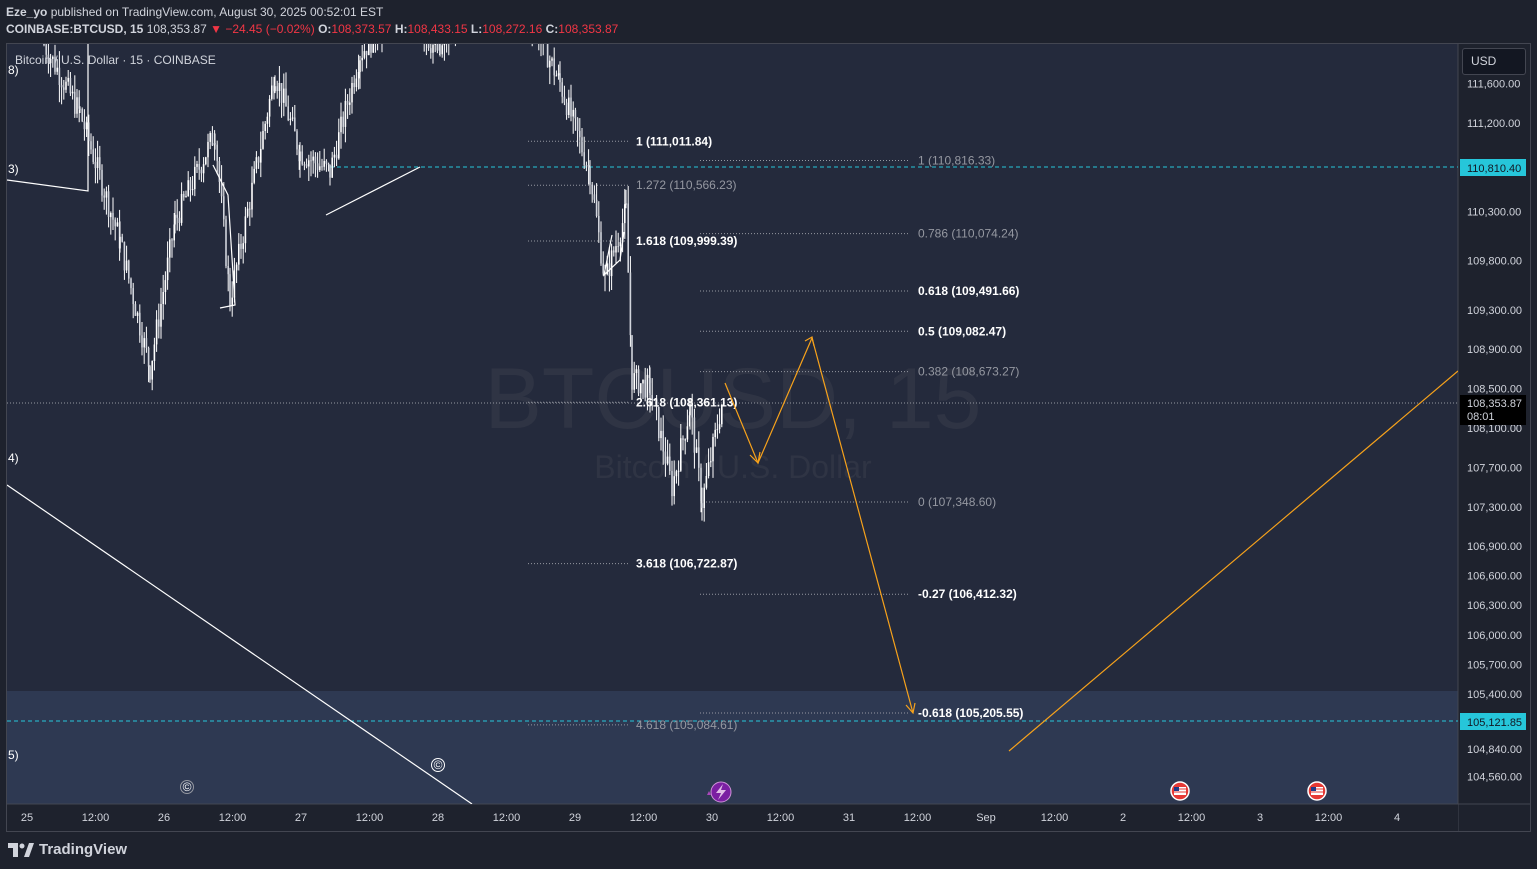  What do you see at coordinates (1493, 124) in the screenshot?
I see `y-tick-label: 111,200.00` at bounding box center [1493, 124].